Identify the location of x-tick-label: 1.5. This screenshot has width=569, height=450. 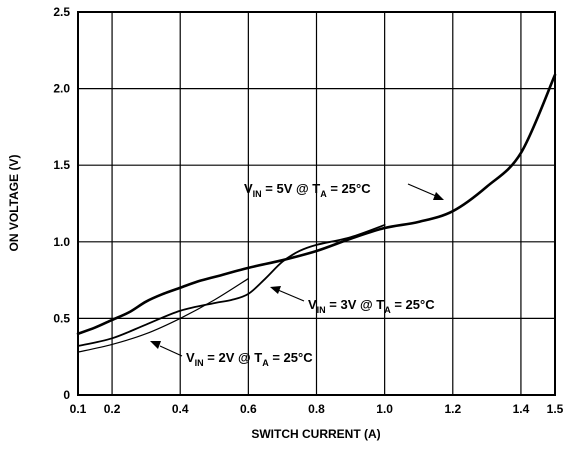
(555, 409).